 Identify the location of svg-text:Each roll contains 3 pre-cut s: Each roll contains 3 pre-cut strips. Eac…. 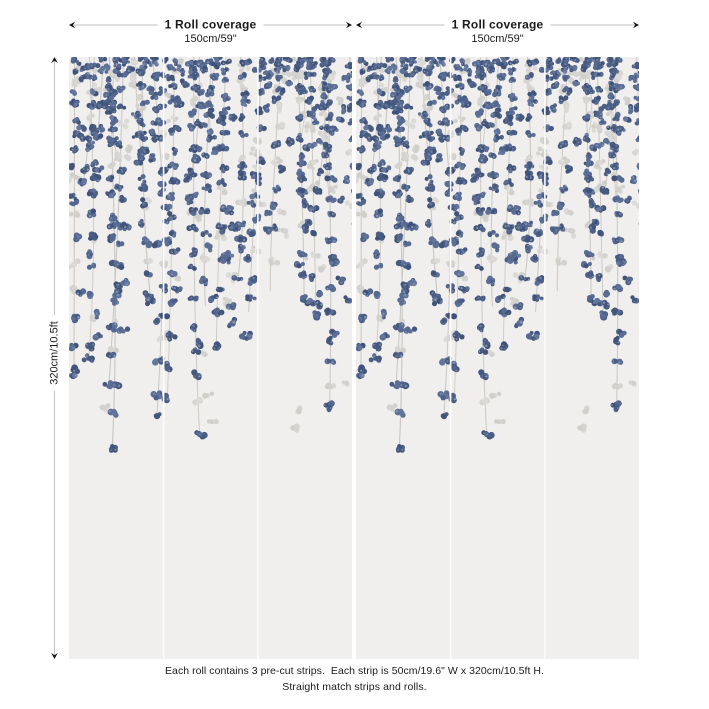
(354, 671).